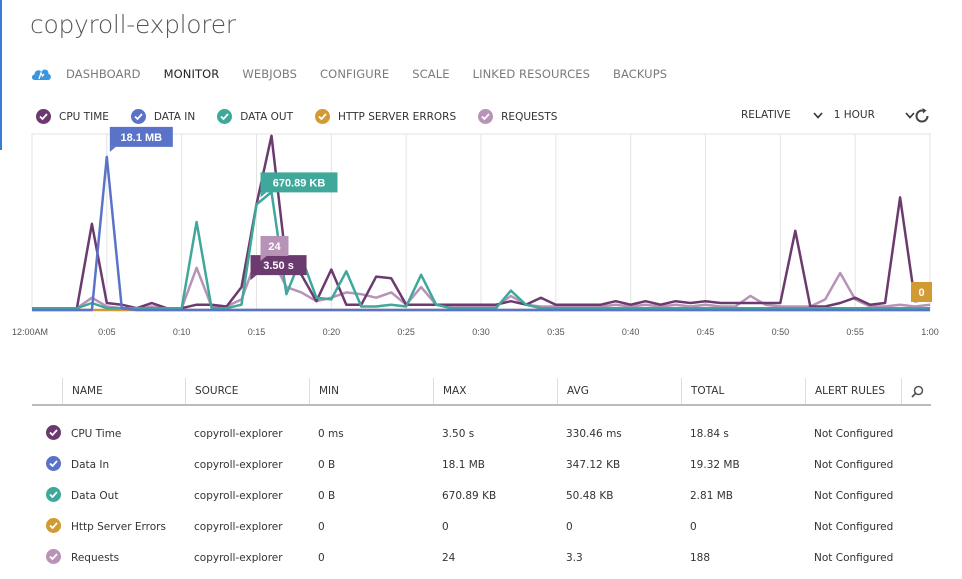  What do you see at coordinates (133, 24) in the screenshot?
I see `page-title: copyroll-explorer` at bounding box center [133, 24].